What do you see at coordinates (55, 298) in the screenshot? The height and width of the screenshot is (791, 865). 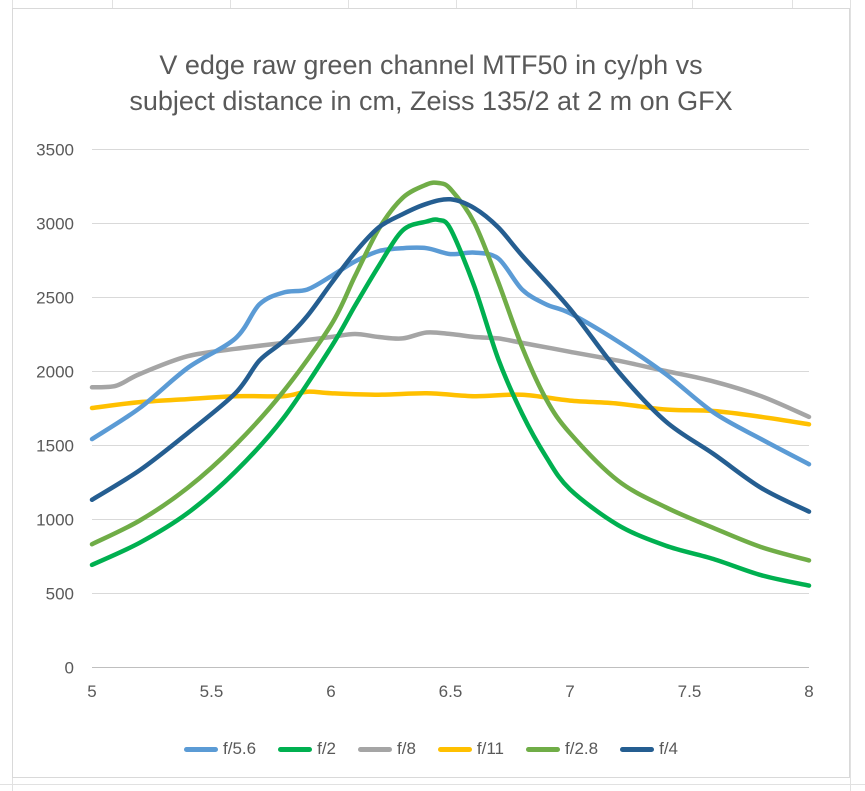 I see `y-tick-label: 2500` at bounding box center [55, 298].